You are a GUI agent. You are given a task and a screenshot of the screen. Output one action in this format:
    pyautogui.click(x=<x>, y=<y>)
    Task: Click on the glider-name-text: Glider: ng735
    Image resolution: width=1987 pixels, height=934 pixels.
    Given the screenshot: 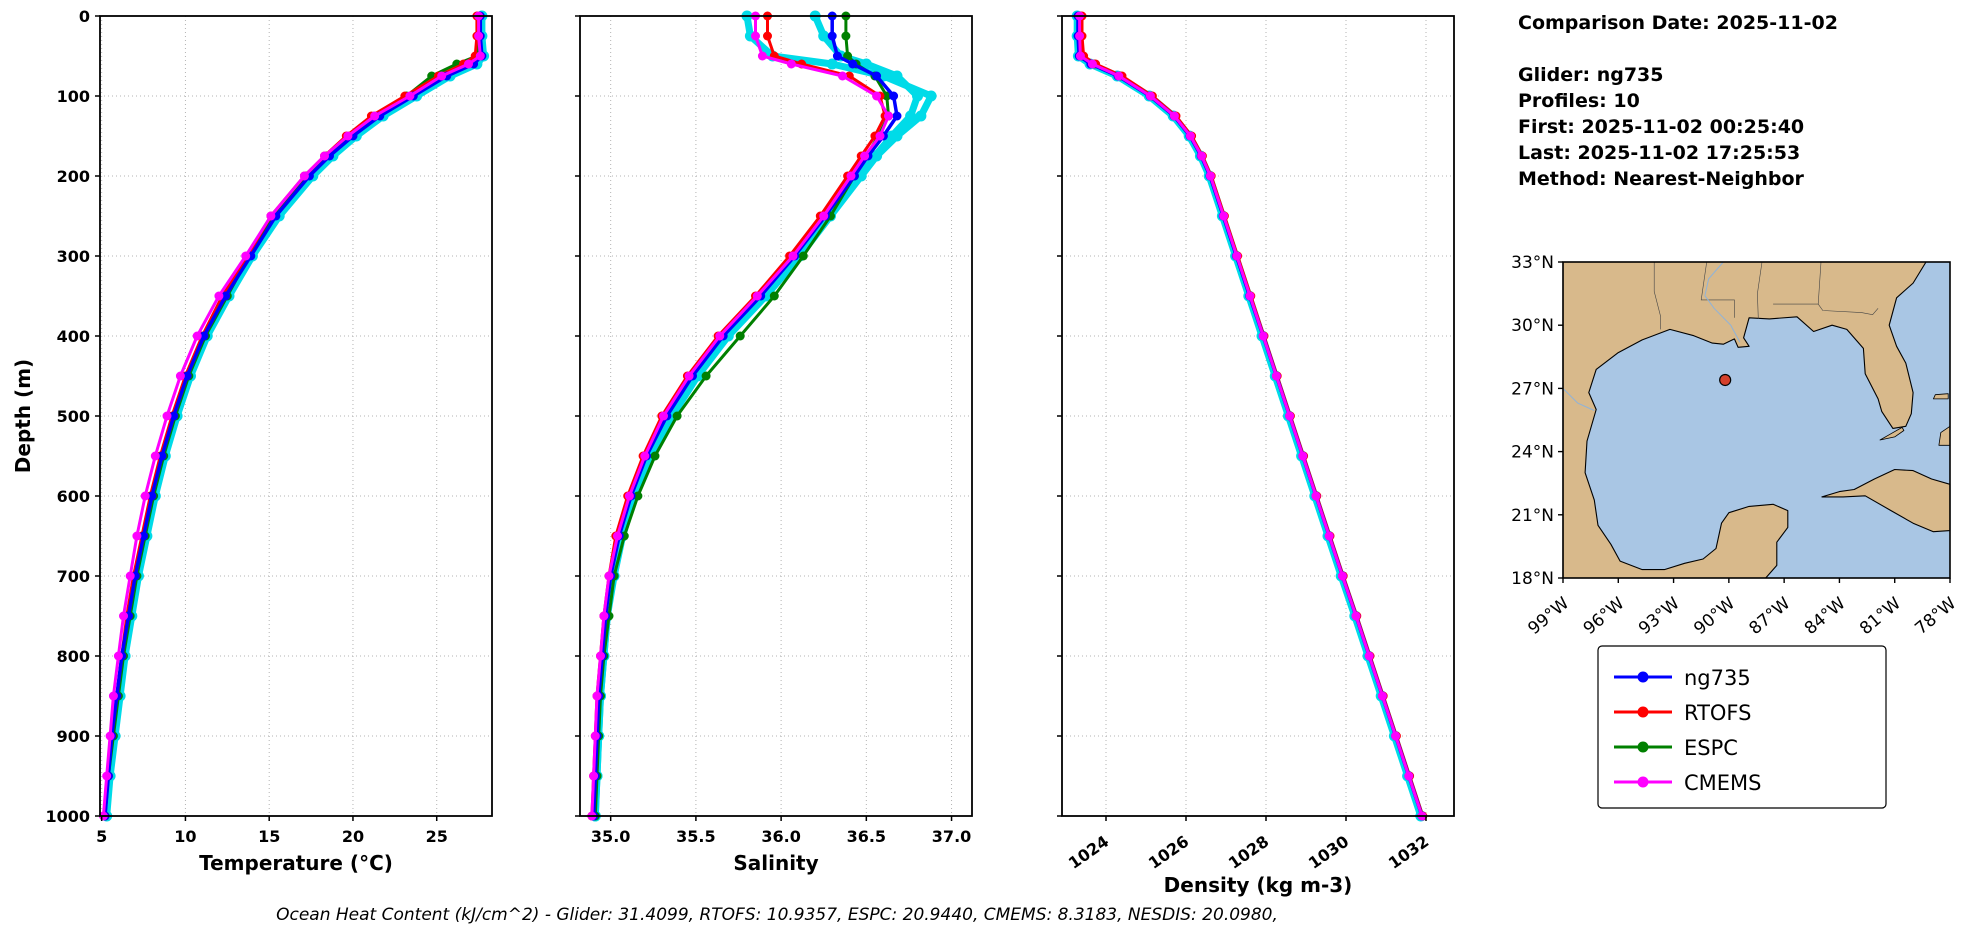 What is the action you would take?
    pyautogui.click(x=1591, y=75)
    